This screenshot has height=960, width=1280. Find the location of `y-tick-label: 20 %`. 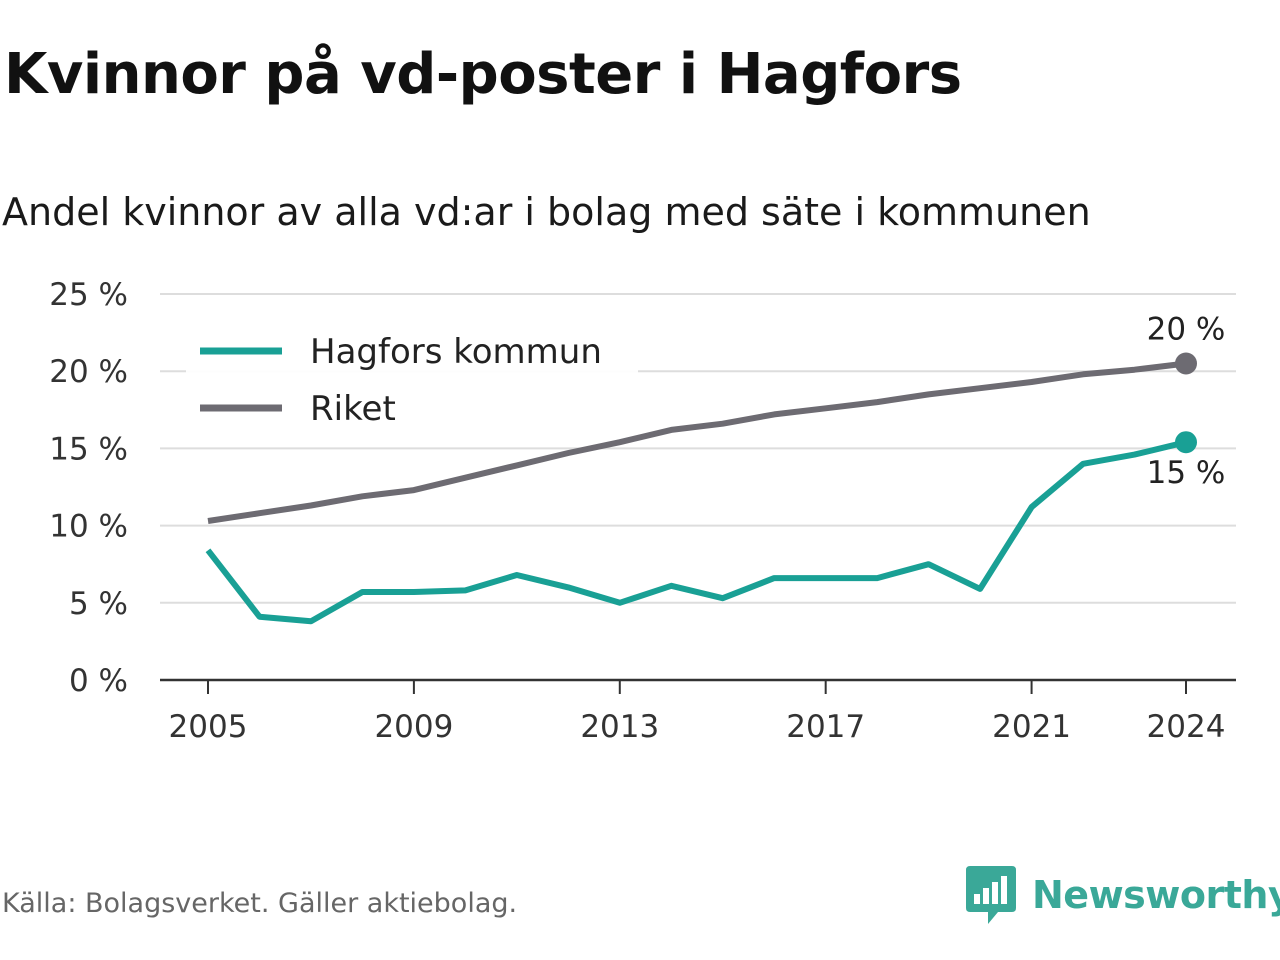

y-tick-label: 20 % is located at coordinates (88, 372).